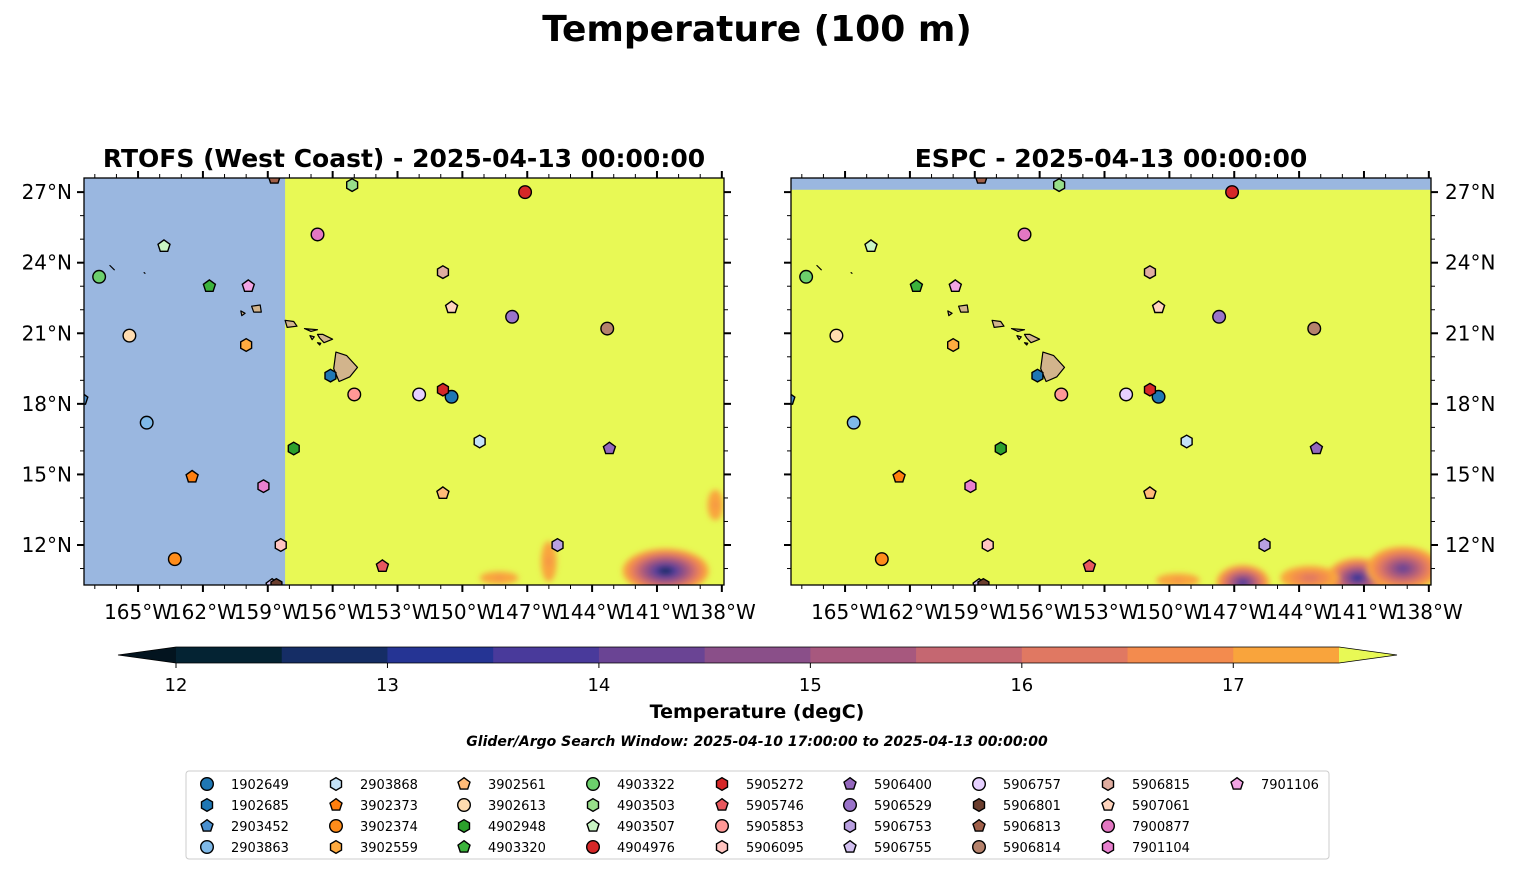 The width and height of the screenshot is (1514, 889). What do you see at coordinates (1316, 448) in the screenshot?
I see `platform-5906400-marker` at bounding box center [1316, 448].